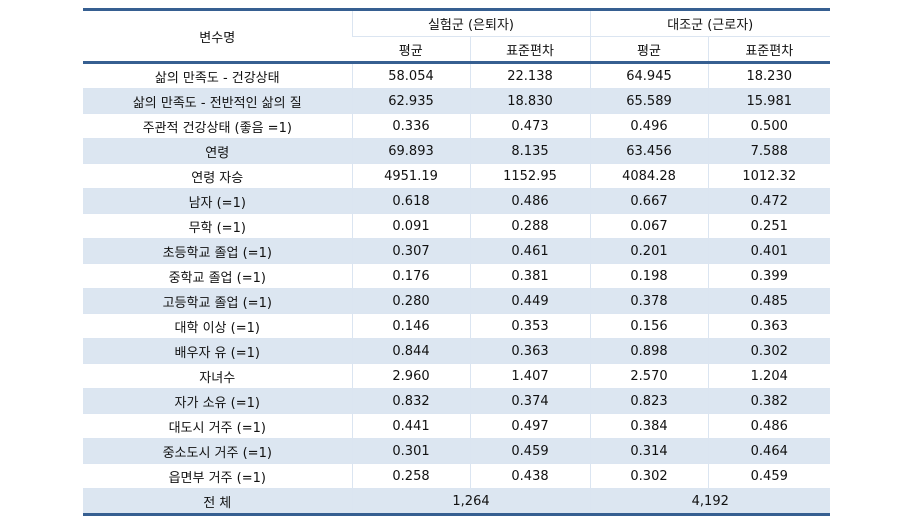 The height and width of the screenshot is (530, 907). What do you see at coordinates (529, 226) in the screenshot?
I see `group1-sd-cell: 0.288` at bounding box center [529, 226].